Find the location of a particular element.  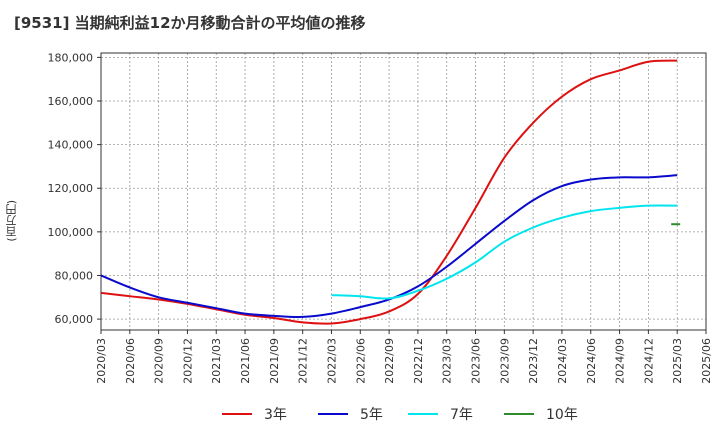

x-tick-label: 2023/06 is located at coordinates (476, 361).